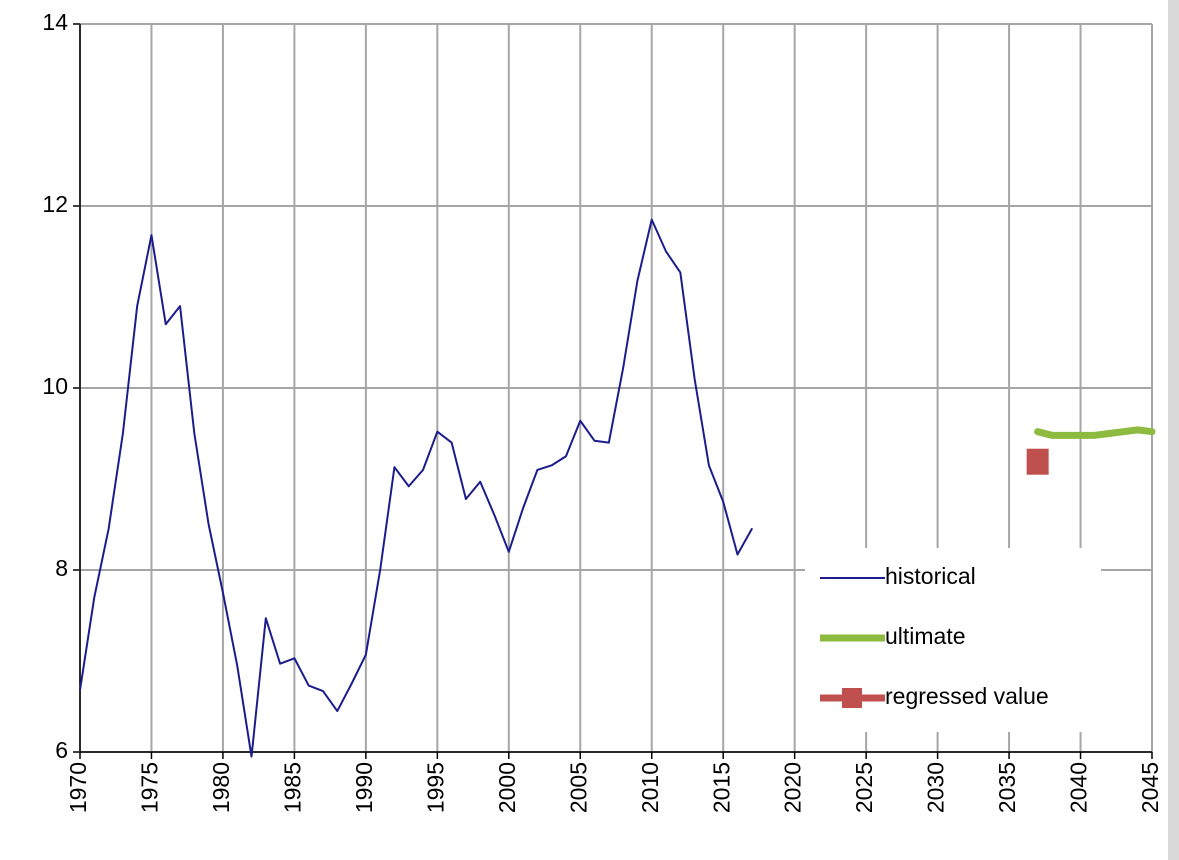 The width and height of the screenshot is (1179, 860). Describe the element at coordinates (967, 696) in the screenshot. I see `legend-label: regressed value` at that location.